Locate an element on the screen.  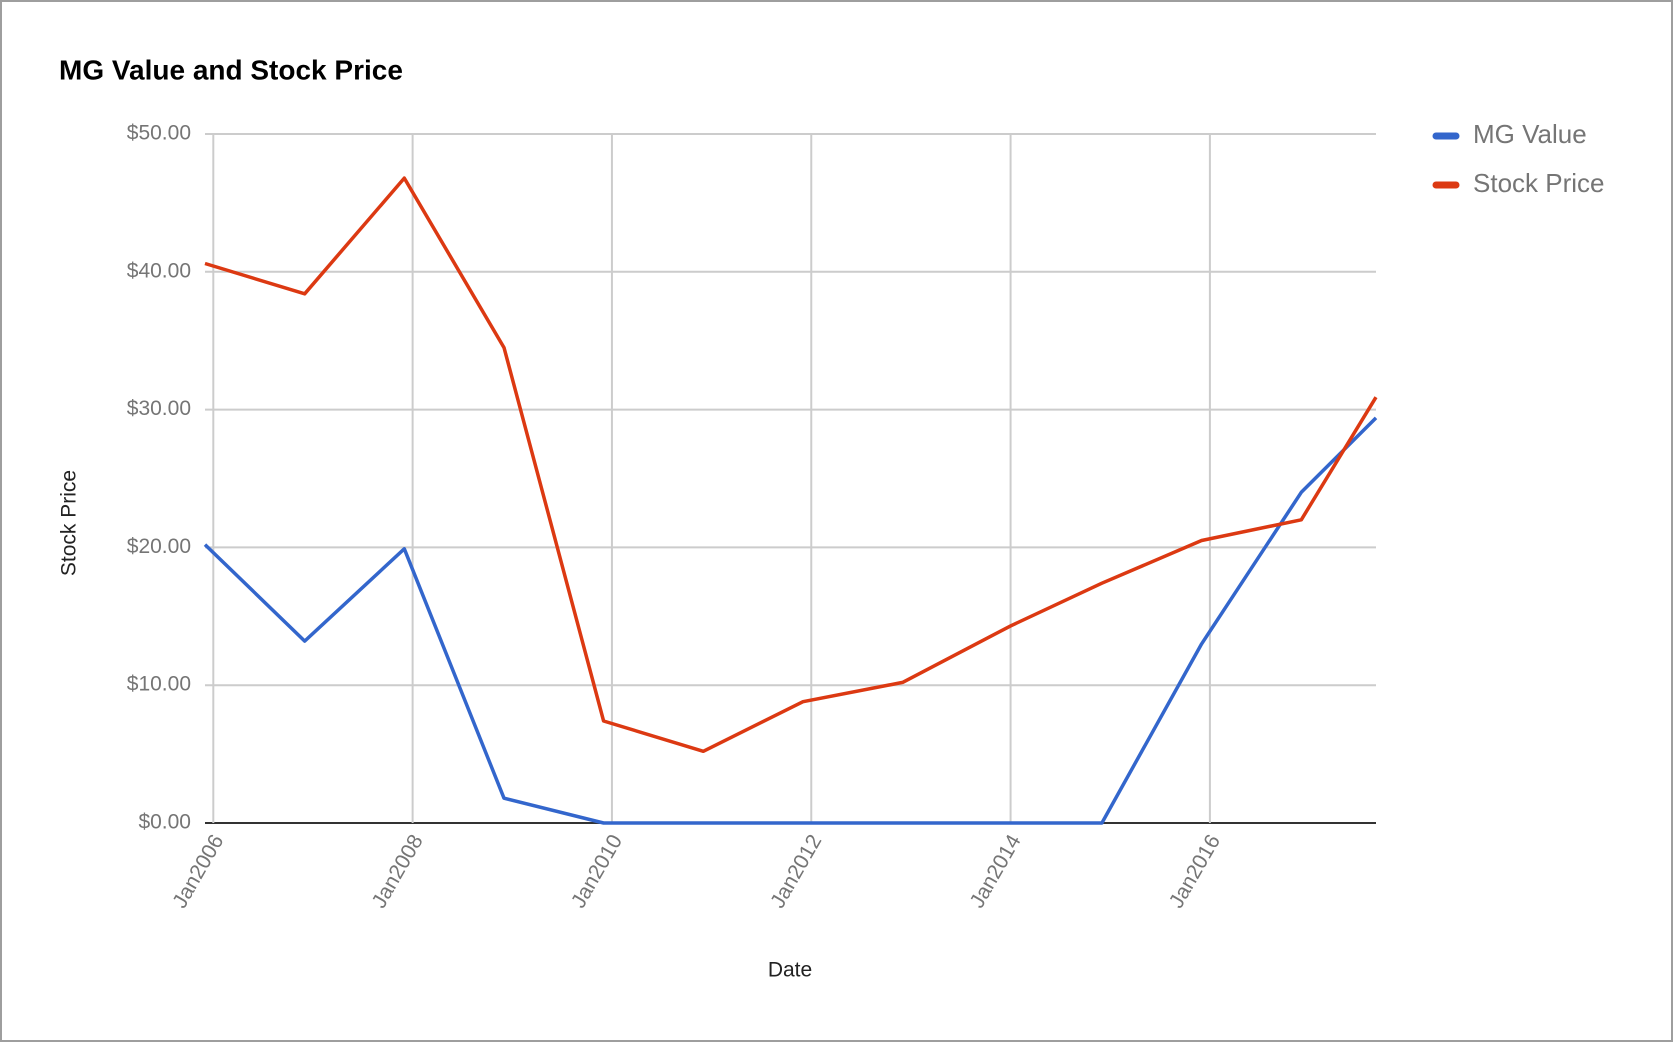
legend-label: Stock Price is located at coordinates (1539, 183).